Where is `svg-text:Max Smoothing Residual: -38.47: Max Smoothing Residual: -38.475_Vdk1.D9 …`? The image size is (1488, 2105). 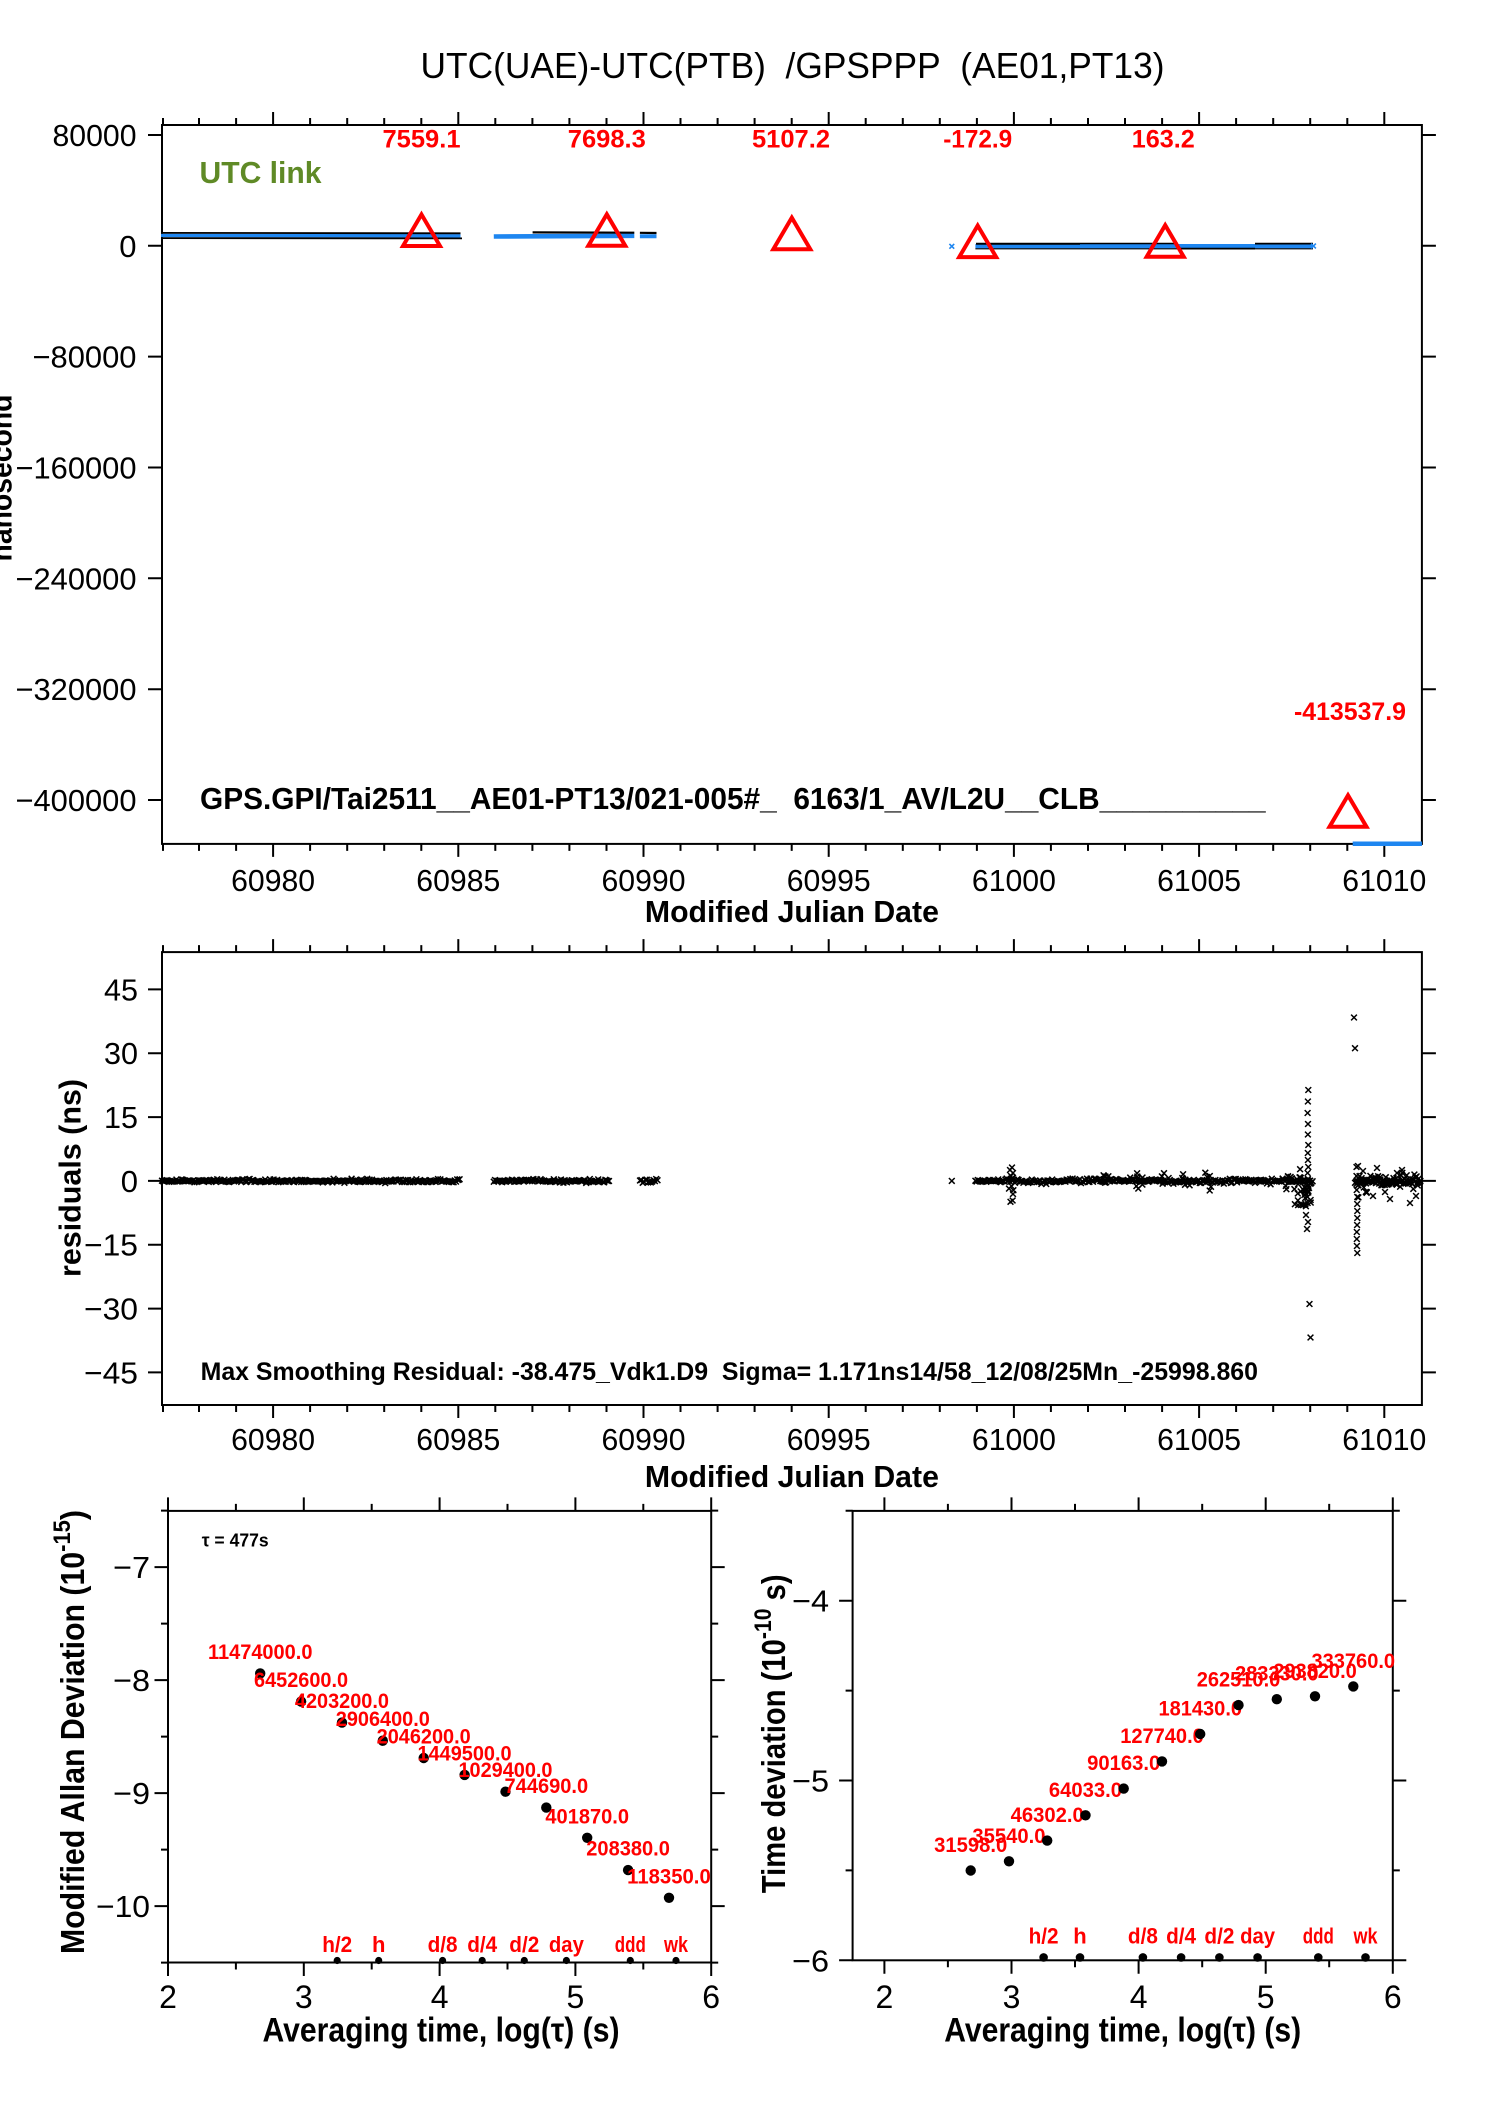 svg-text:Max Smoothing Residual: -38.47: Max Smoothing Residual: -38.475_Vdk1.D9 … is located at coordinates (729, 1372).